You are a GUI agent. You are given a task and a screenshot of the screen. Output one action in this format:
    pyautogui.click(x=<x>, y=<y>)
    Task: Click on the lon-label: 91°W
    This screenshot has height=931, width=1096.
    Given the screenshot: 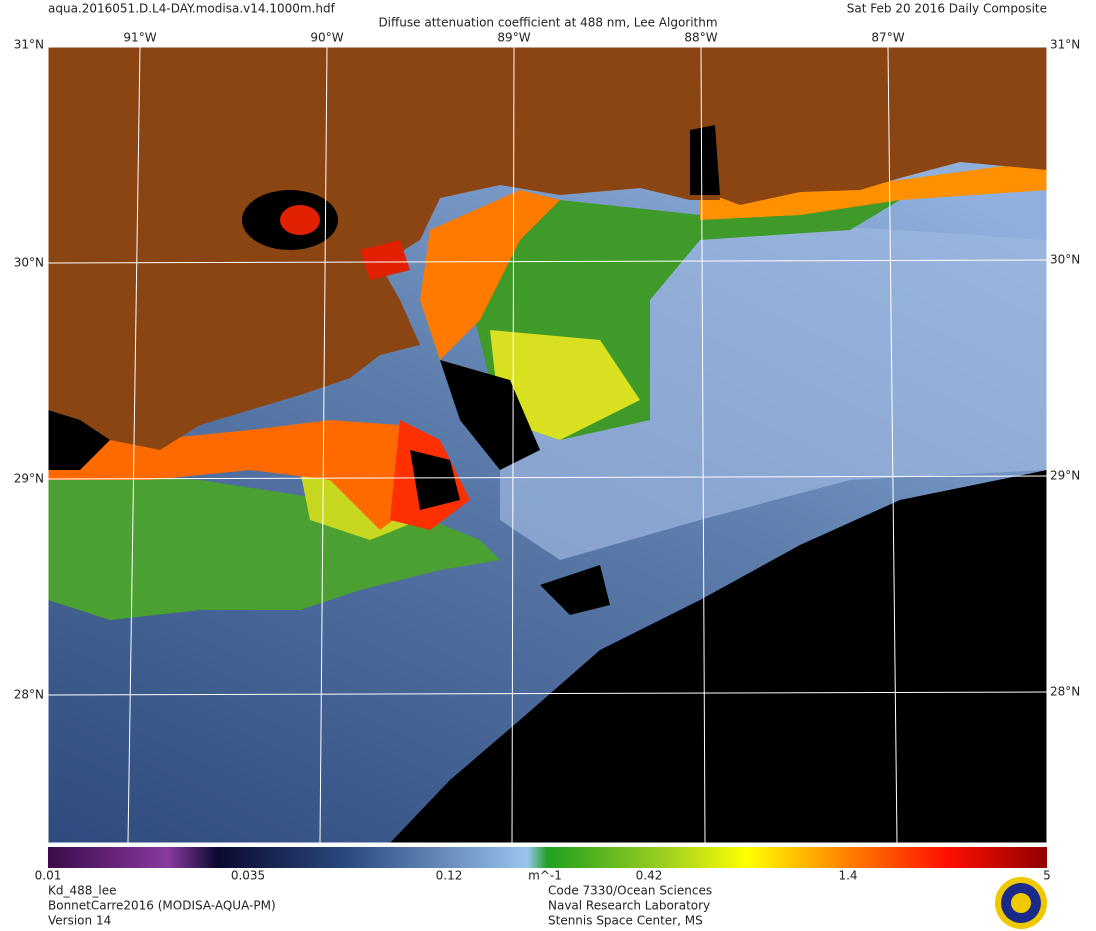 What is the action you would take?
    pyautogui.click(x=139, y=38)
    